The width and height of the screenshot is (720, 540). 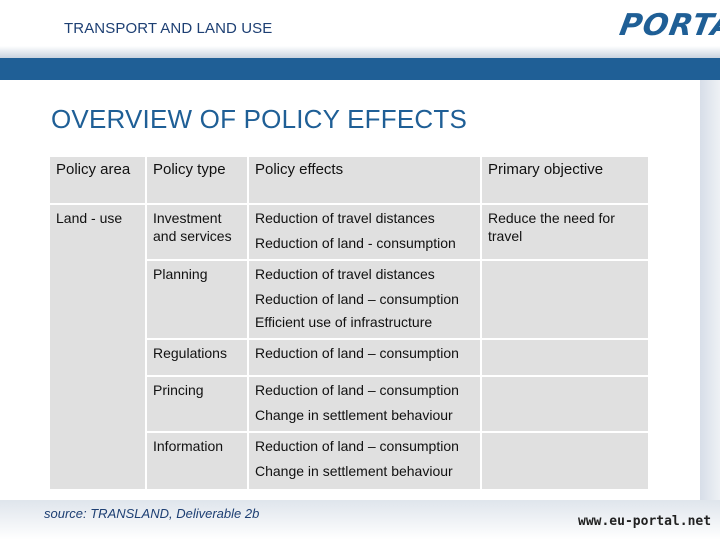 I want to click on side-strip, so click(x=710, y=290).